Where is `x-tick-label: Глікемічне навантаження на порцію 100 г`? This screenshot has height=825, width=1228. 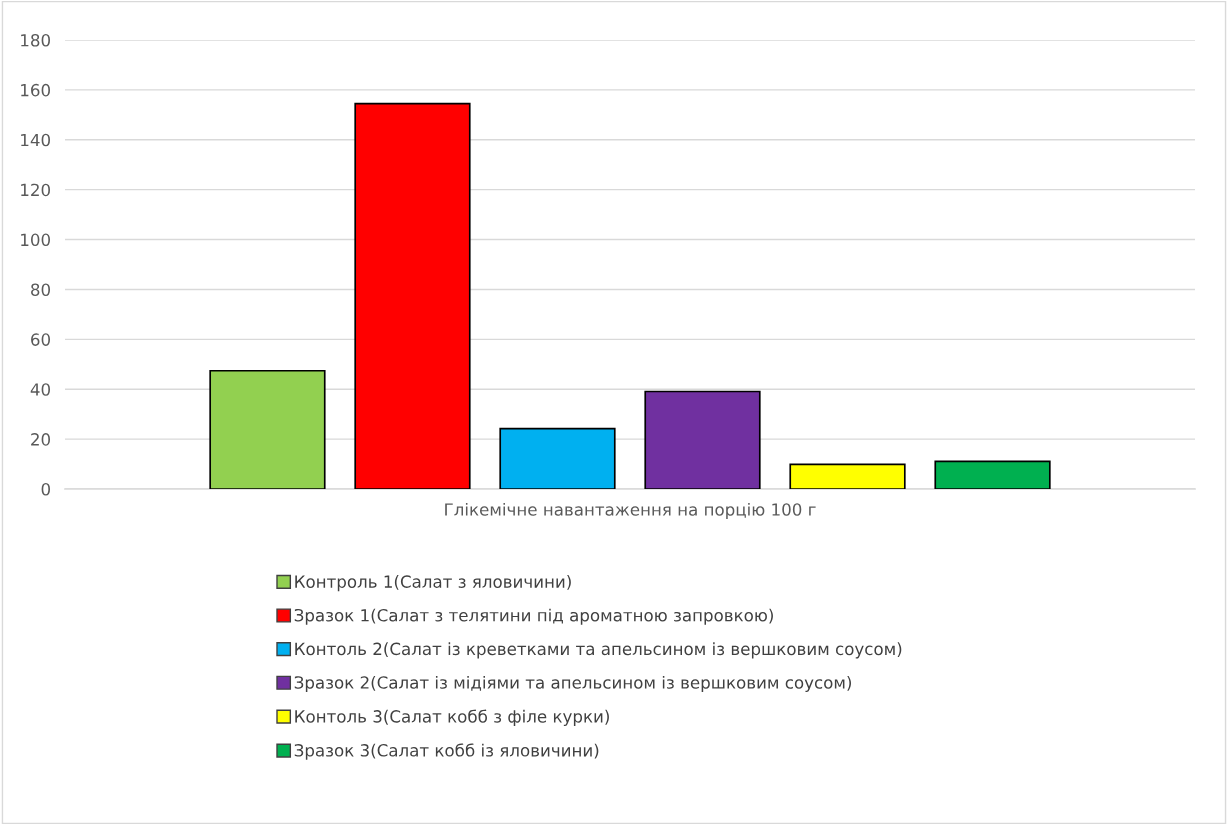 x-tick-label: Глікемічне навантаження на порцію 100 г is located at coordinates (630, 511).